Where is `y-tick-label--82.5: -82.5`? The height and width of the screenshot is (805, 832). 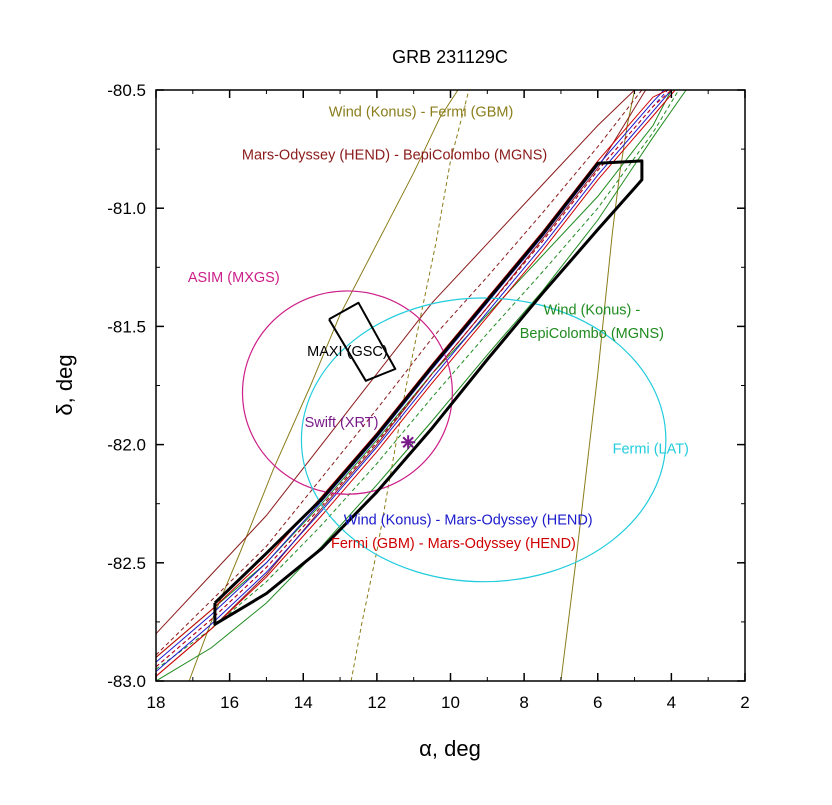
y-tick-label--82.5: -82.5 is located at coordinates (126, 563).